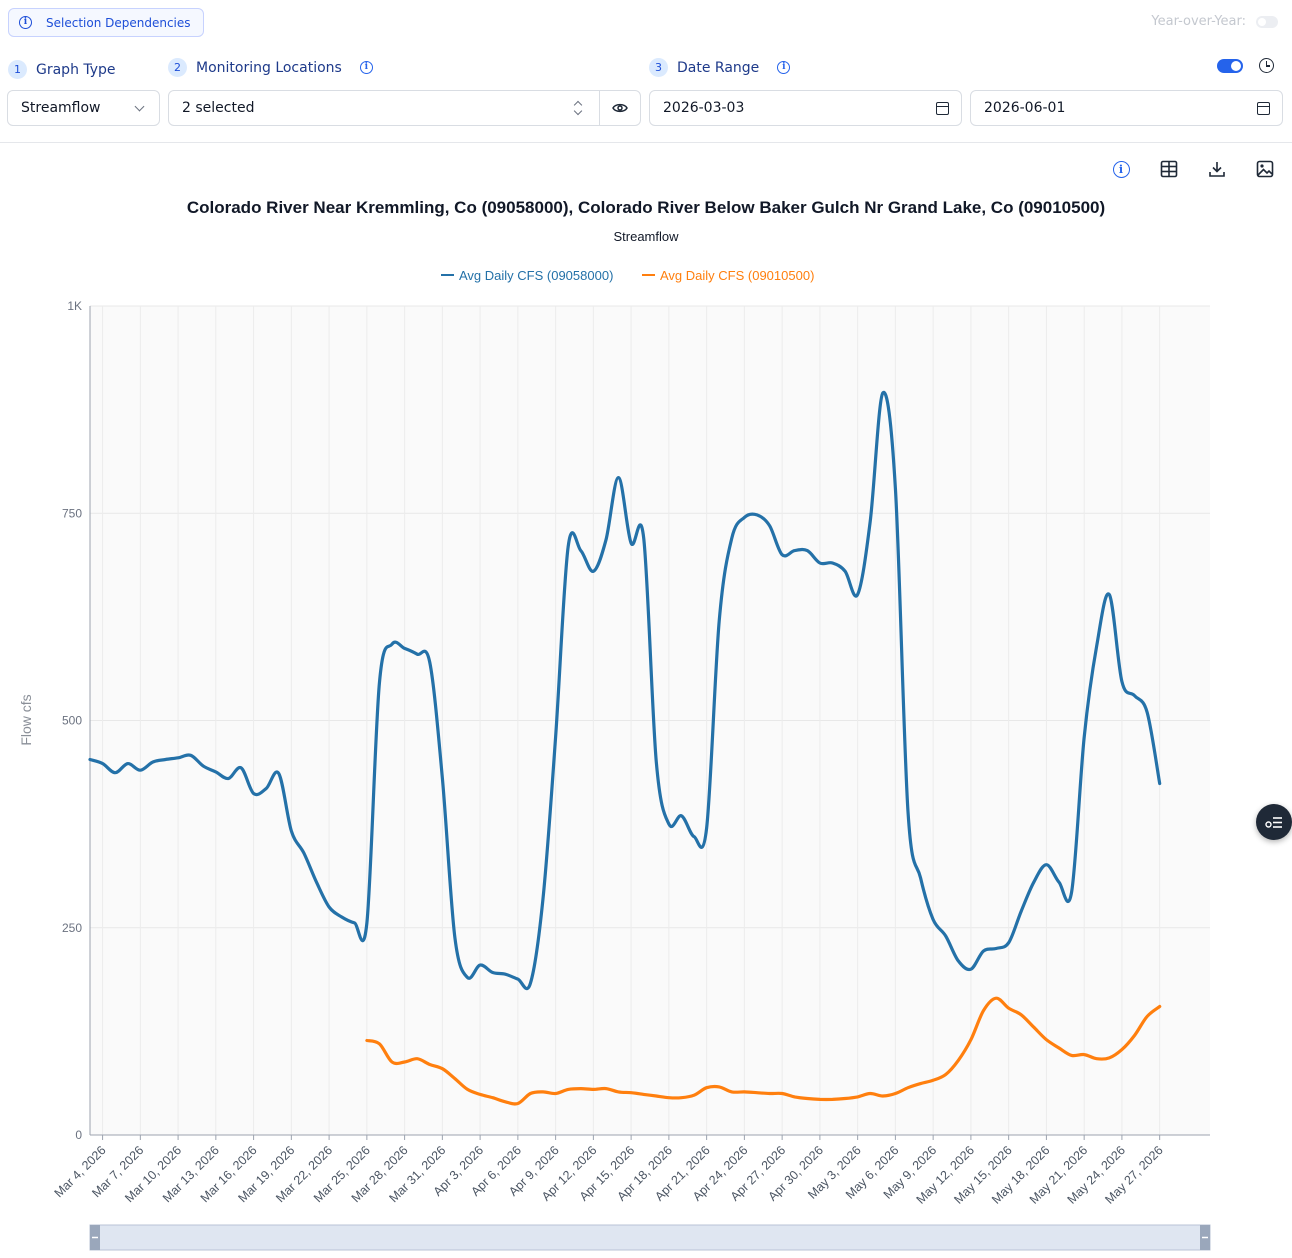  What do you see at coordinates (650, 1237) in the screenshot?
I see `zoom-slider` at bounding box center [650, 1237].